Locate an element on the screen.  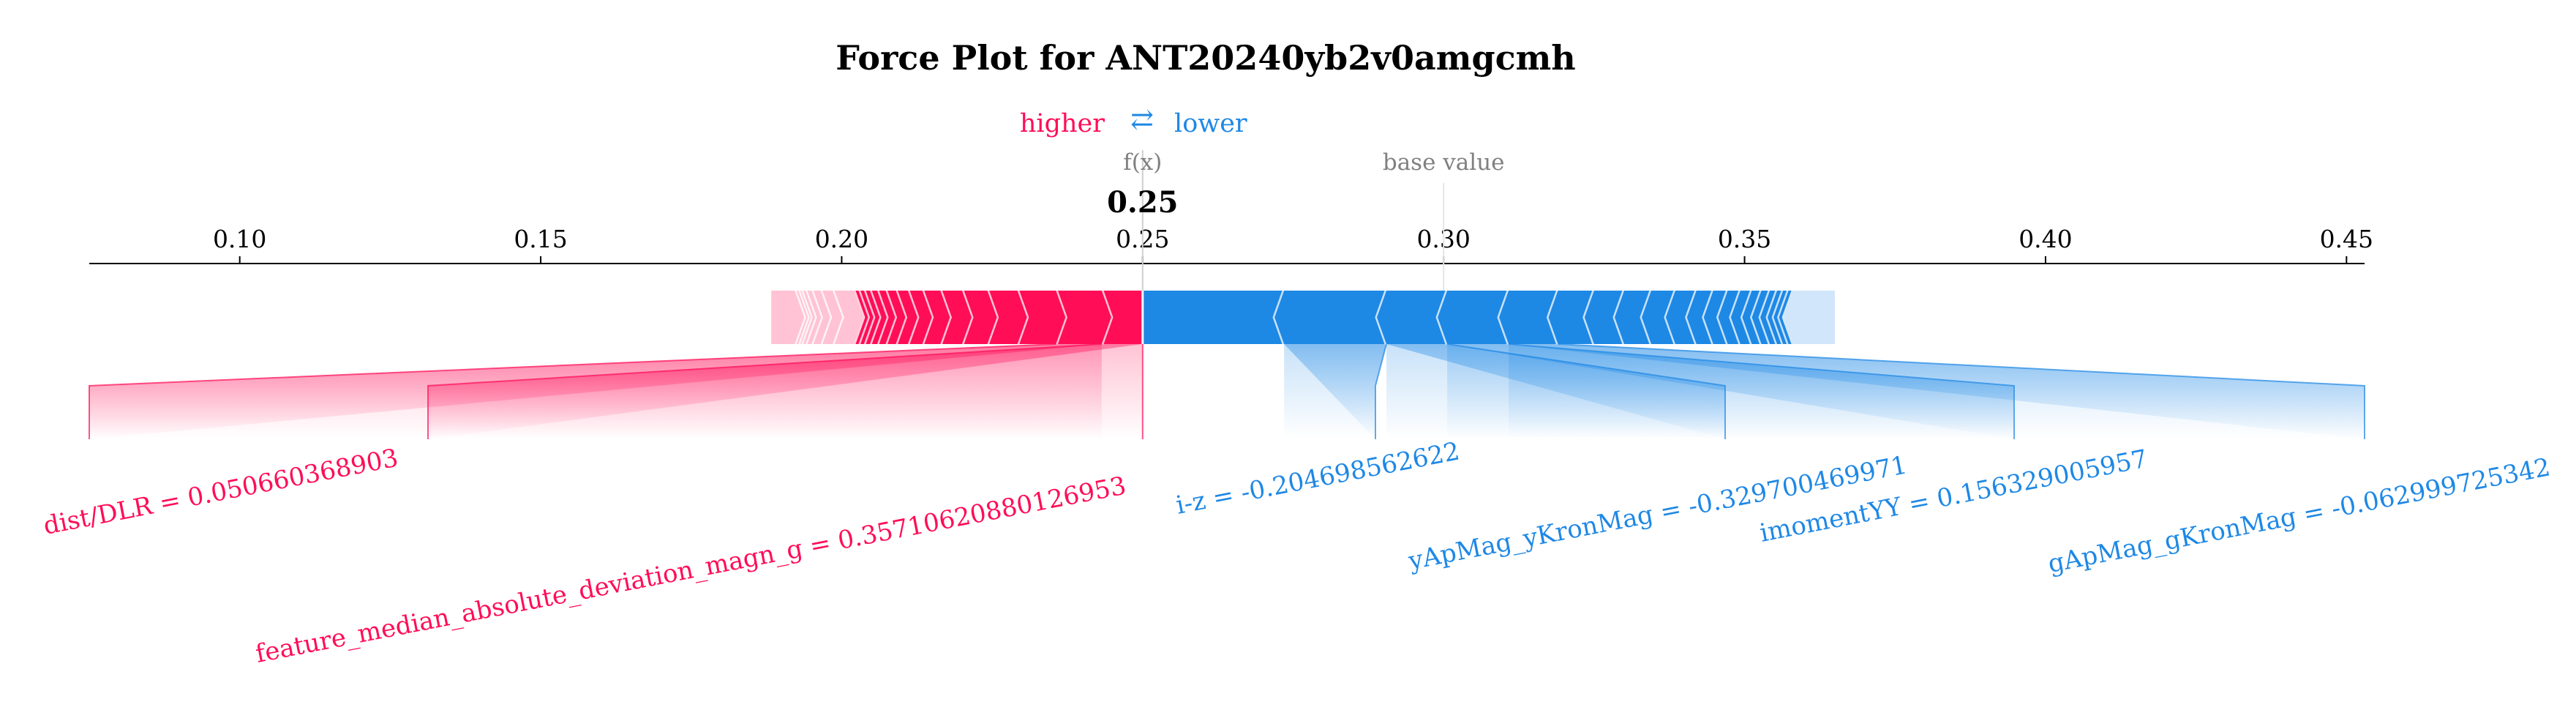
x-tick-label: 0.40 is located at coordinates (2045, 239).